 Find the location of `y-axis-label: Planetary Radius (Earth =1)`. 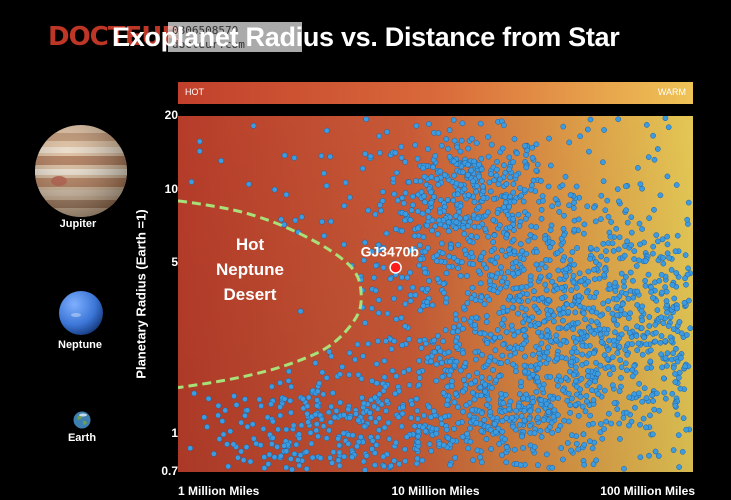

y-axis-label: Planetary Radius (Earth =1) is located at coordinates (141, 294).